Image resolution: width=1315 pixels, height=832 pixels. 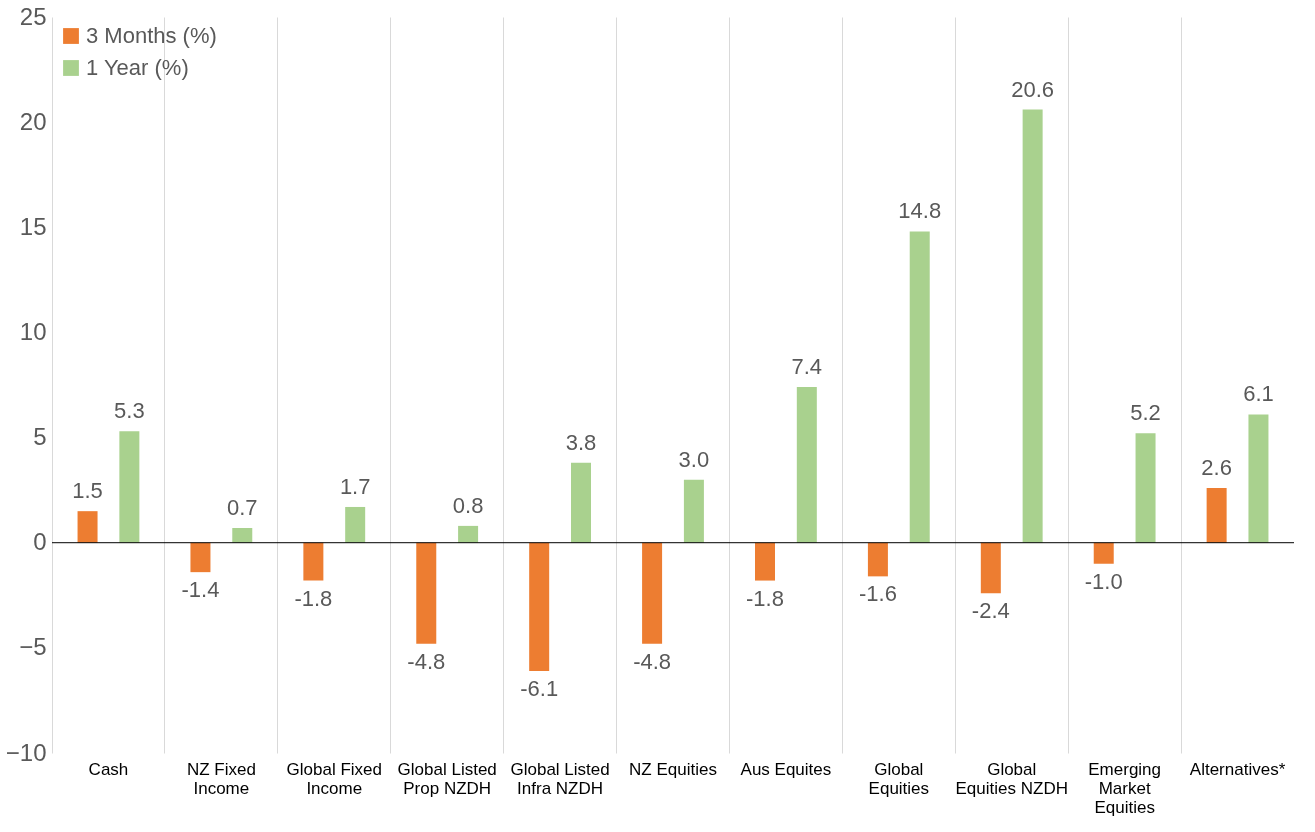 I want to click on data-label: 3.0, so click(x=694, y=459).